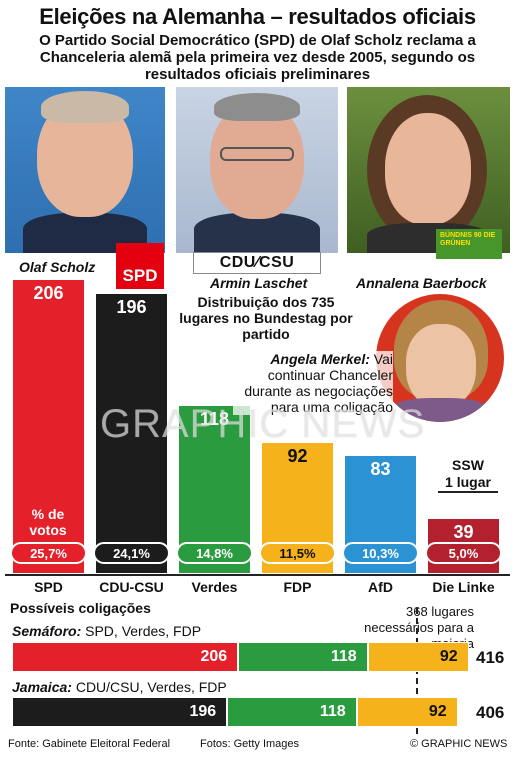 The image size is (515, 757). Describe the element at coordinates (418, 657) in the screenshot. I see `coalition-0-segment-2: 92` at that location.